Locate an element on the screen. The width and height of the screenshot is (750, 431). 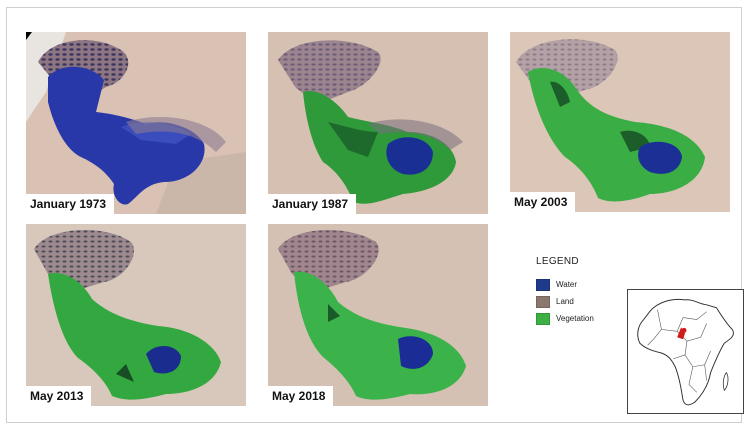
satellite-image-2013: May 2013 is located at coordinates (136, 315).